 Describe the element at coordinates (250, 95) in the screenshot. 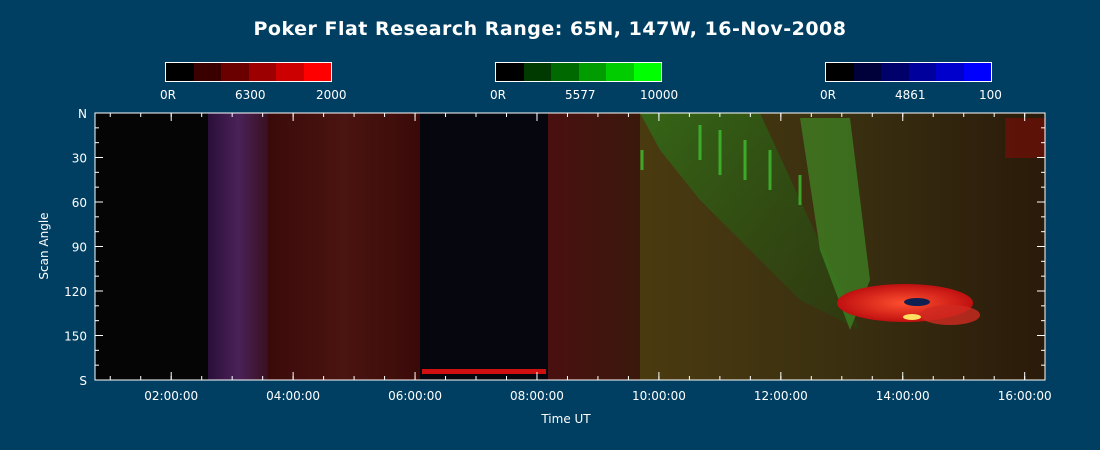

I see `colorbar-6300-wavelength-label: 6300` at that location.